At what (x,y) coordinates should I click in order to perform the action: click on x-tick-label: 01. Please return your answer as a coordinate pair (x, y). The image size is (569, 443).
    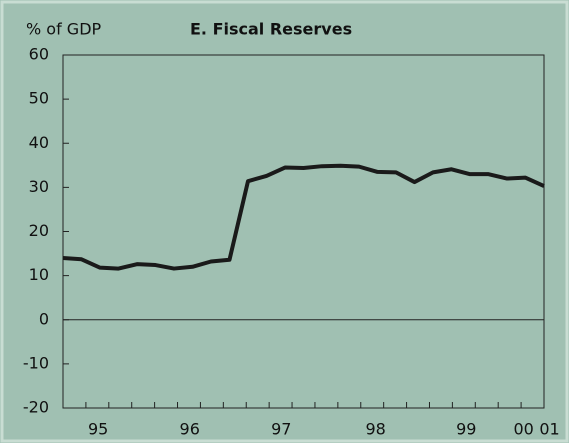
    Looking at the image, I should click on (549, 429).